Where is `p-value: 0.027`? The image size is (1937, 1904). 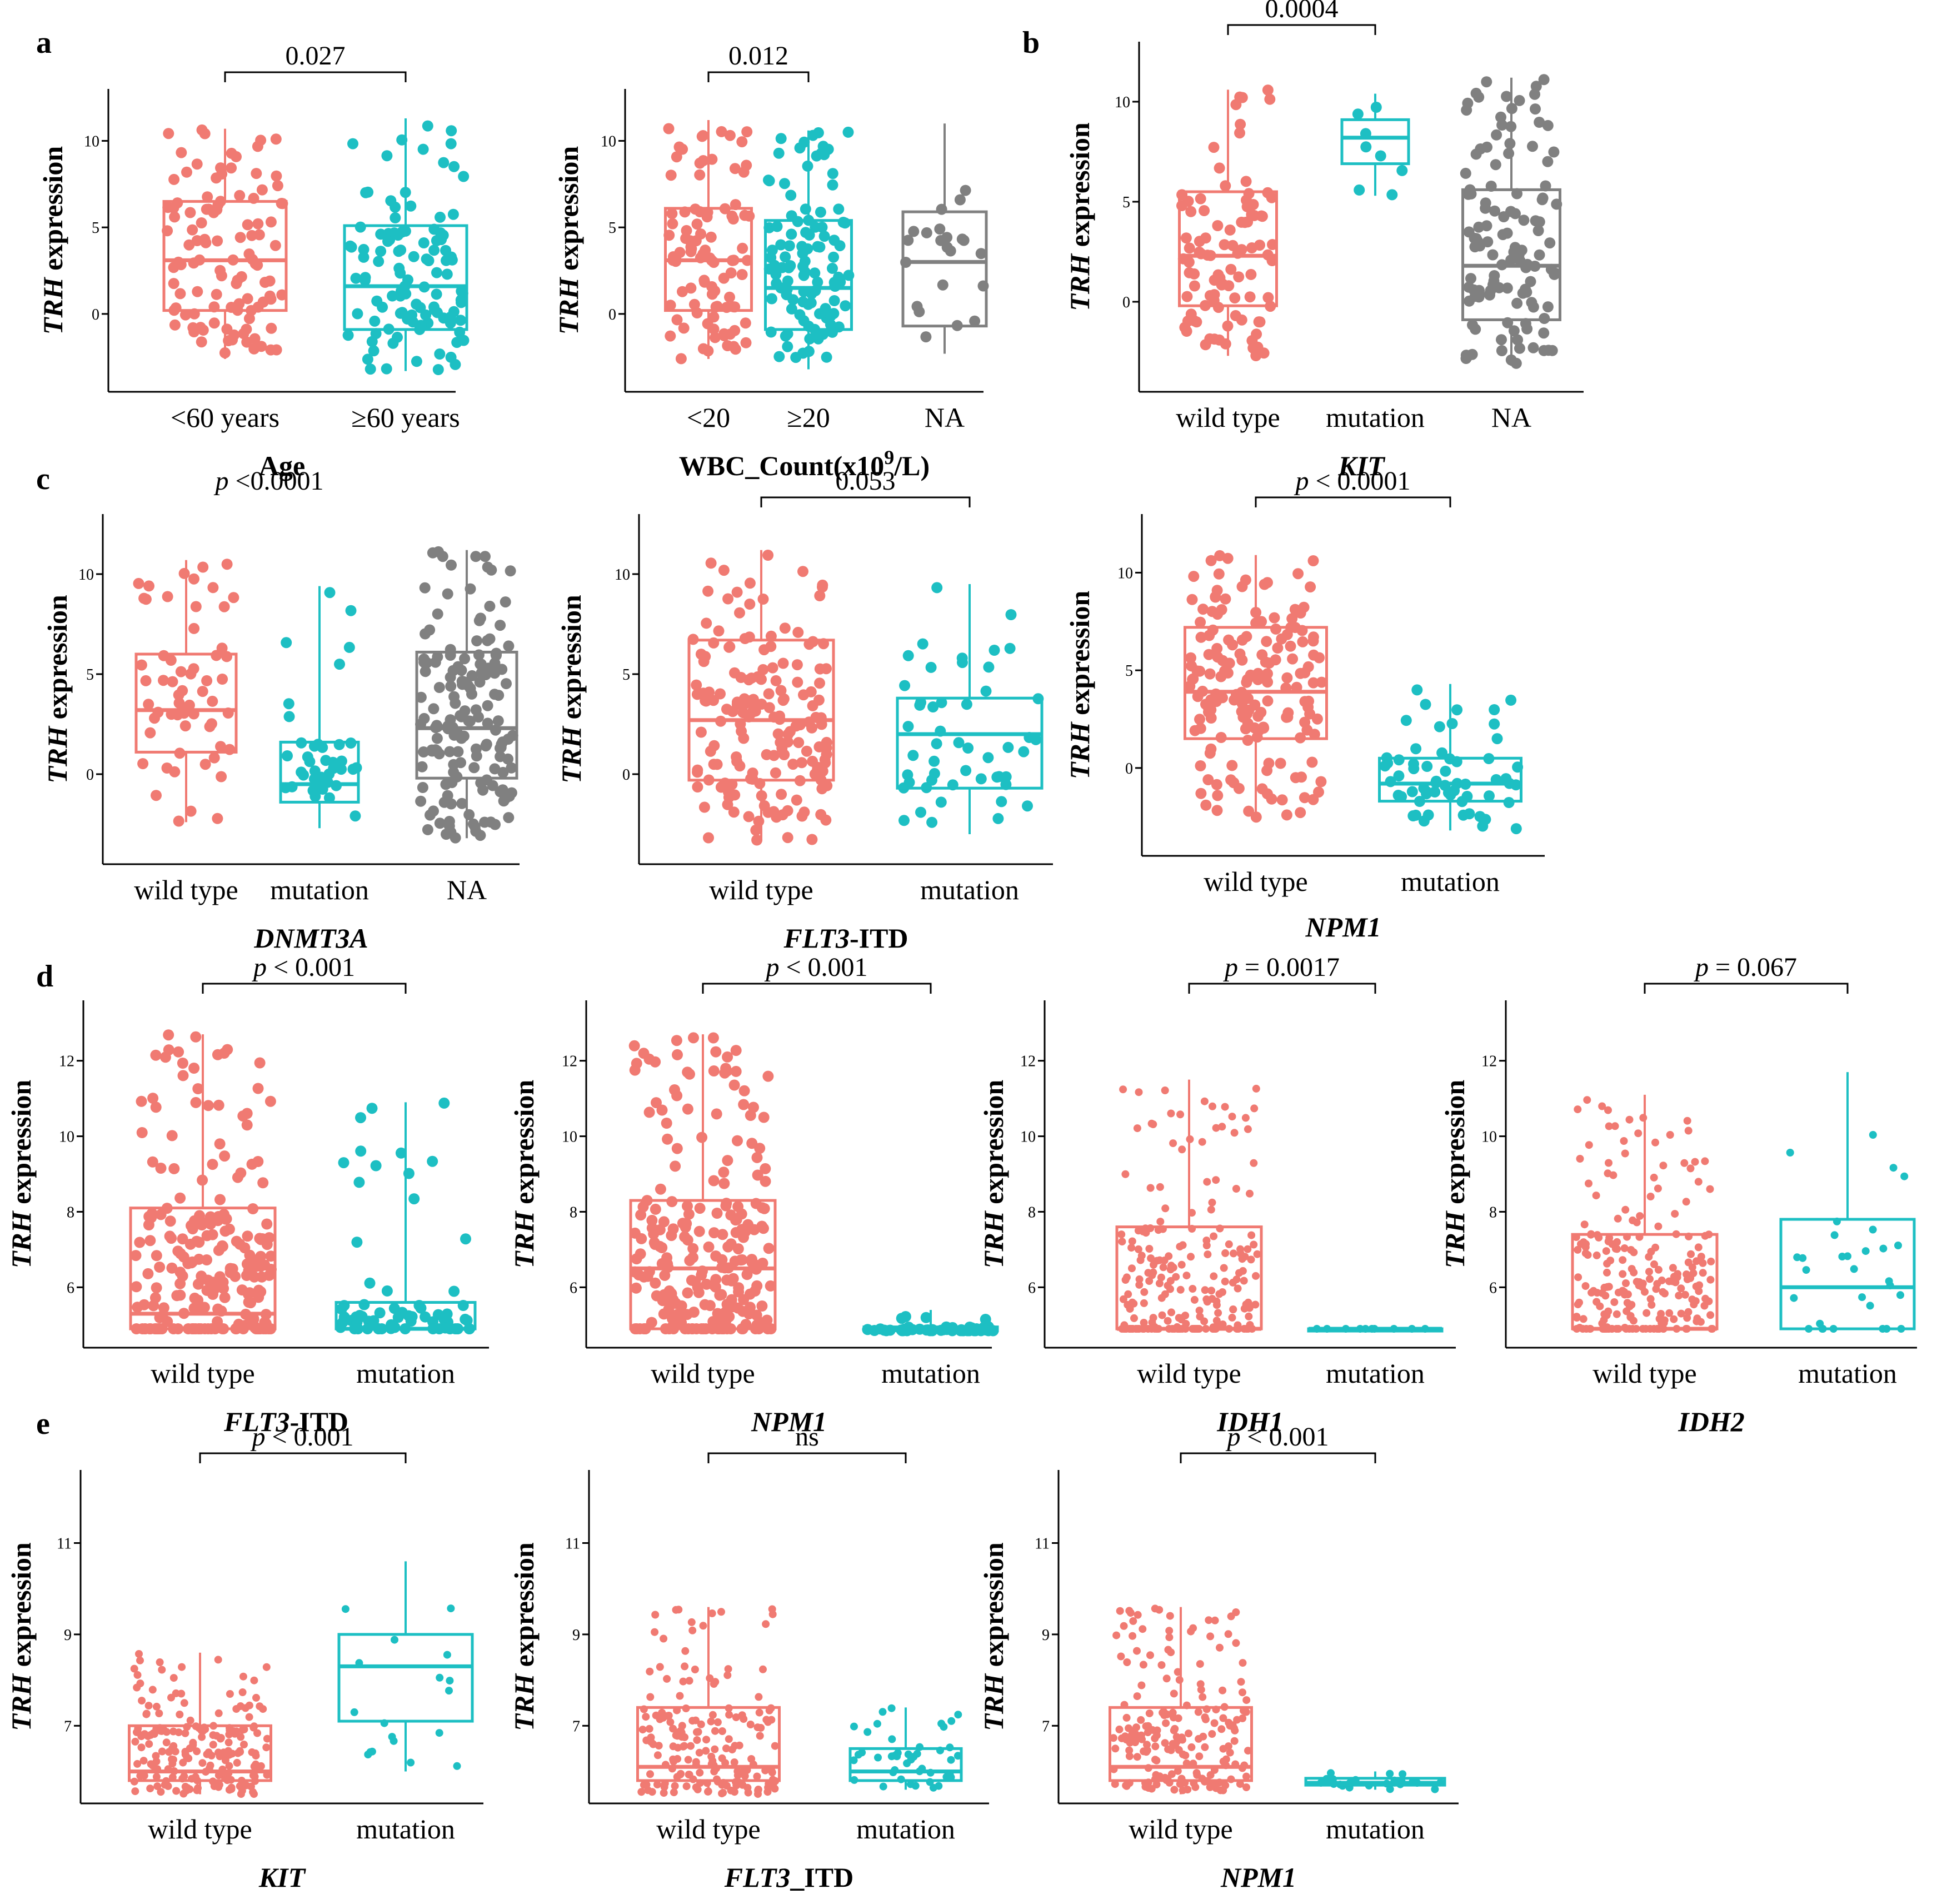 p-value: 0.027 is located at coordinates (316, 56).